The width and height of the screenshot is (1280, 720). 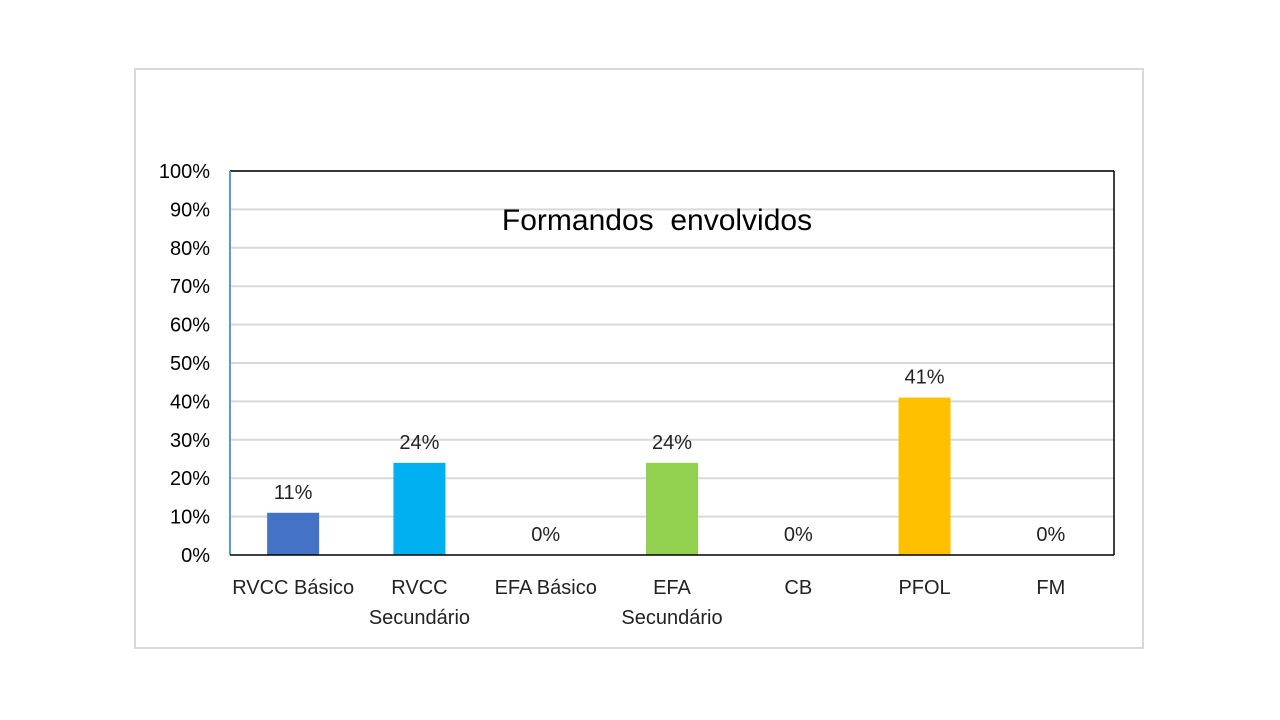 I want to click on x-category-label: CB, so click(x=798, y=588).